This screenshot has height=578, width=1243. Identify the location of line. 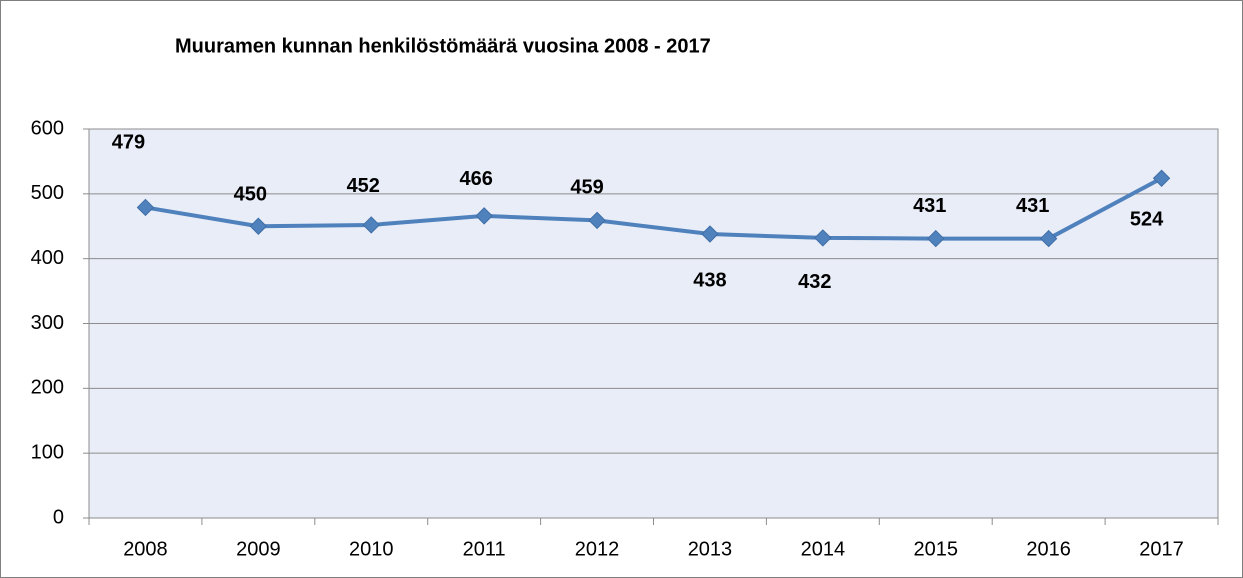
(654, 208).